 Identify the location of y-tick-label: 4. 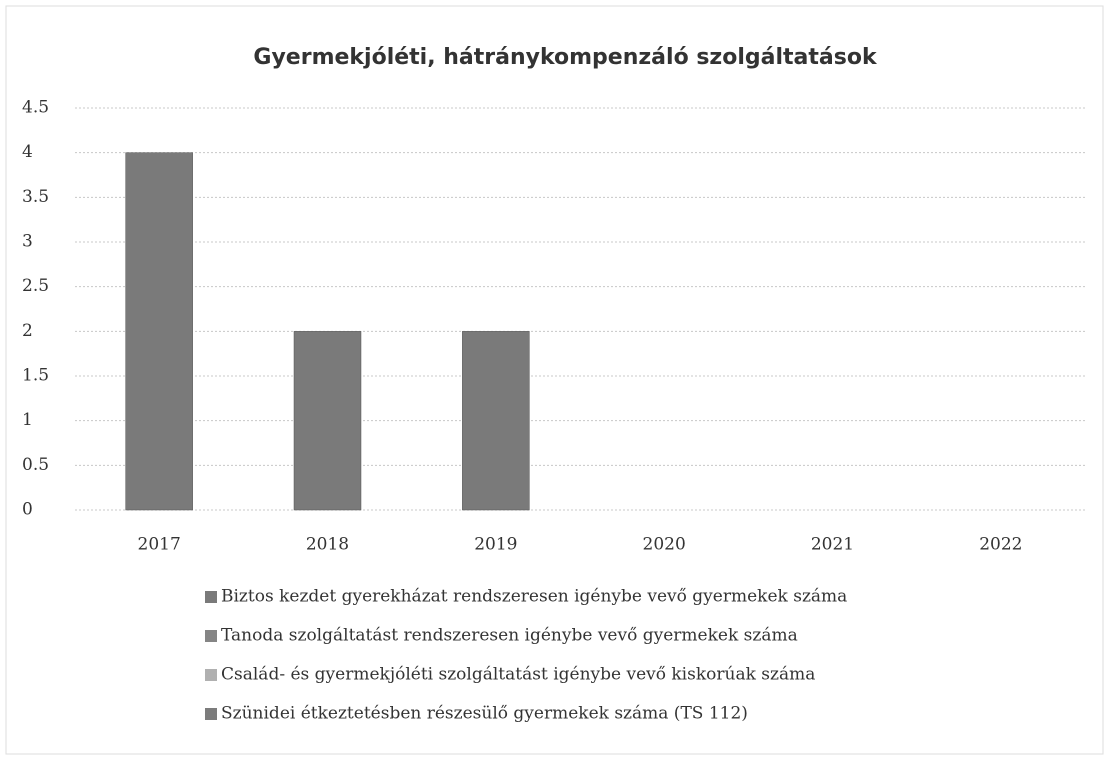
(27, 152).